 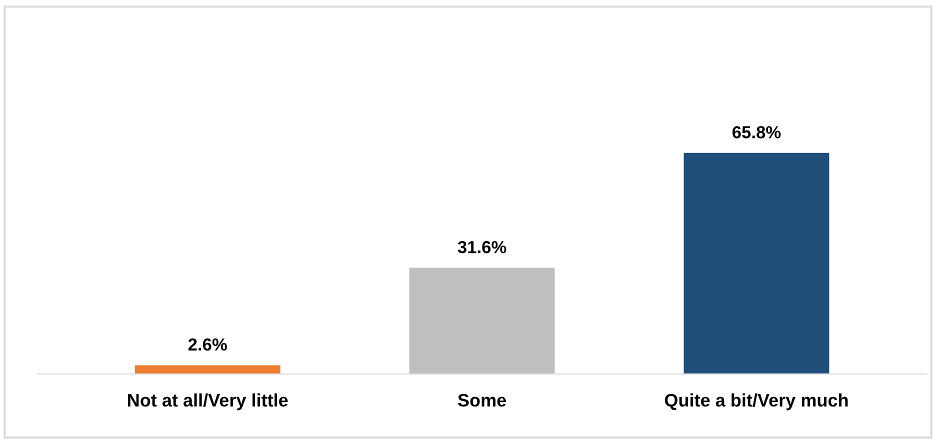 What do you see at coordinates (207, 344) in the screenshot?
I see `data-label: 2.6%` at bounding box center [207, 344].